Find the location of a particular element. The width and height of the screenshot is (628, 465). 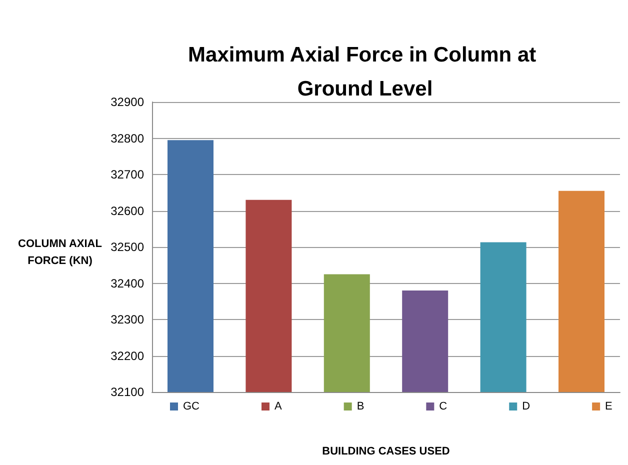

y-tick-label: 32100 is located at coordinates (127, 392).